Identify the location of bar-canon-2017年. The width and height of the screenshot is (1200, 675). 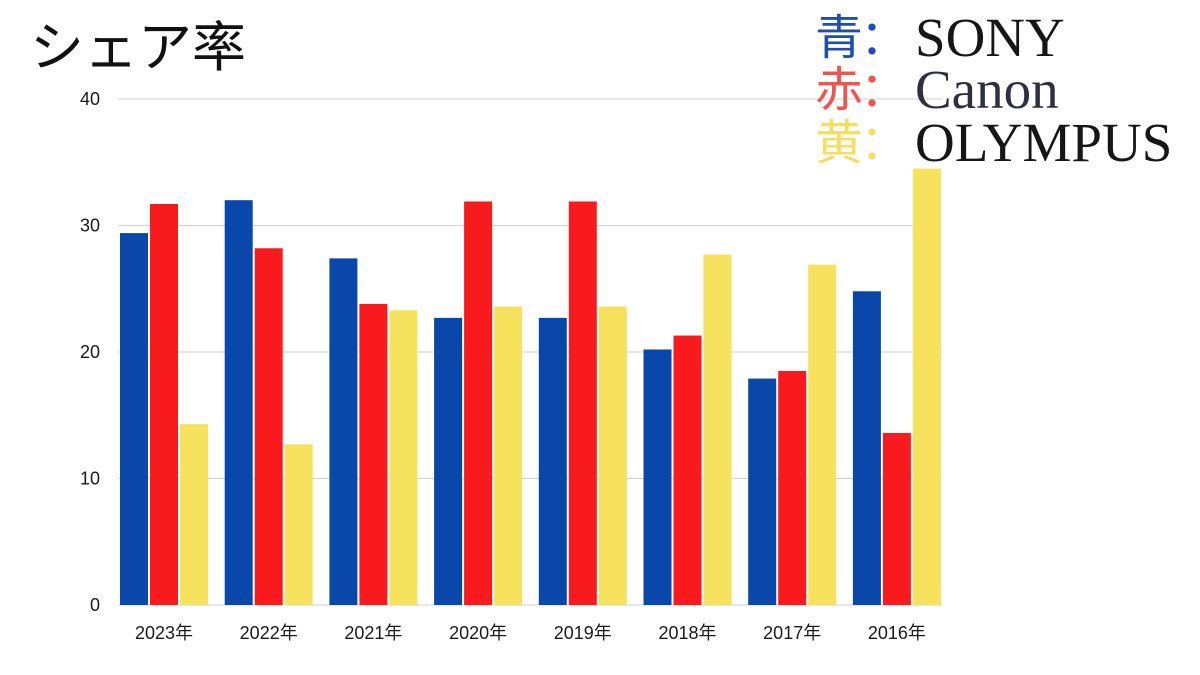
(792, 487).